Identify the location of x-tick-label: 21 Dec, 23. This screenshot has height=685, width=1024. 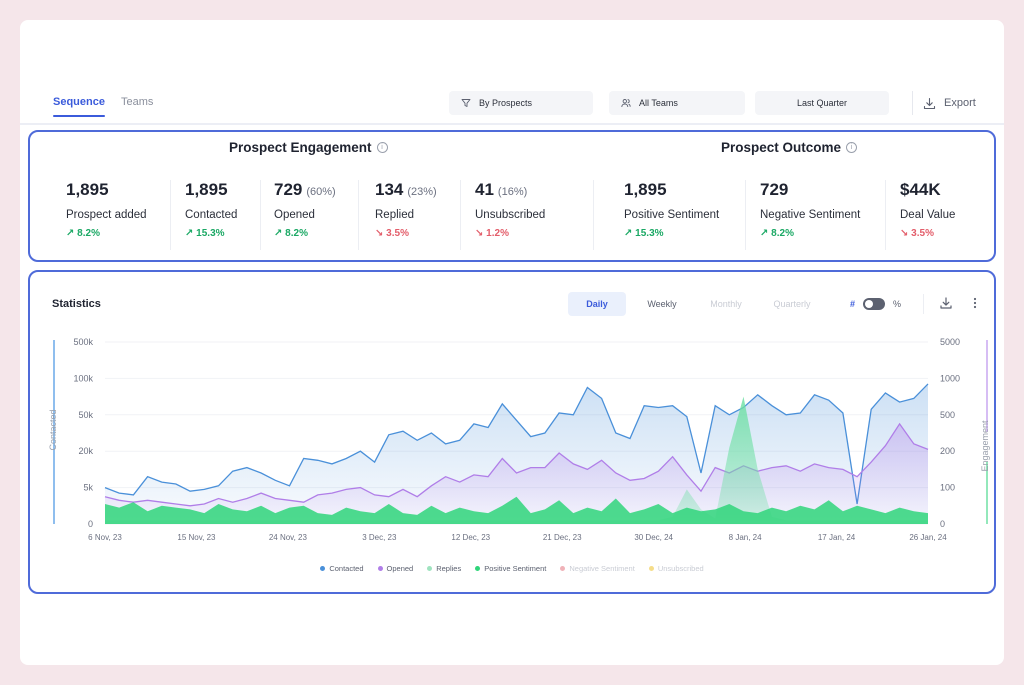
(562, 537).